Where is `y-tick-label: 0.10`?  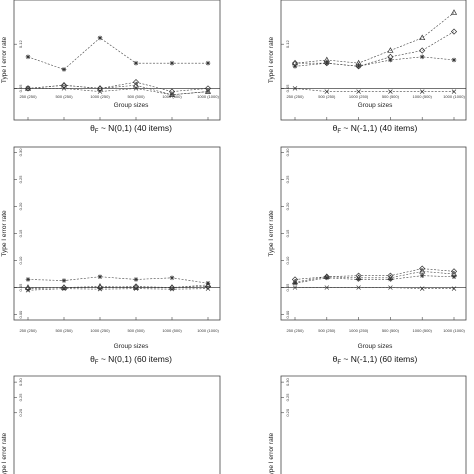
y-tick-label: 0.10 is located at coordinates (20, 260).